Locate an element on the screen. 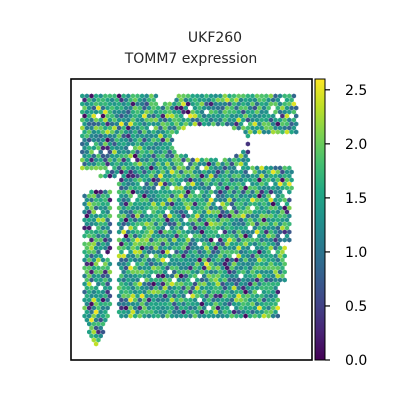 Image resolution: width=400 pixels, height=400 pixels. colorbar-tick-label: 0.0 is located at coordinates (356, 361).